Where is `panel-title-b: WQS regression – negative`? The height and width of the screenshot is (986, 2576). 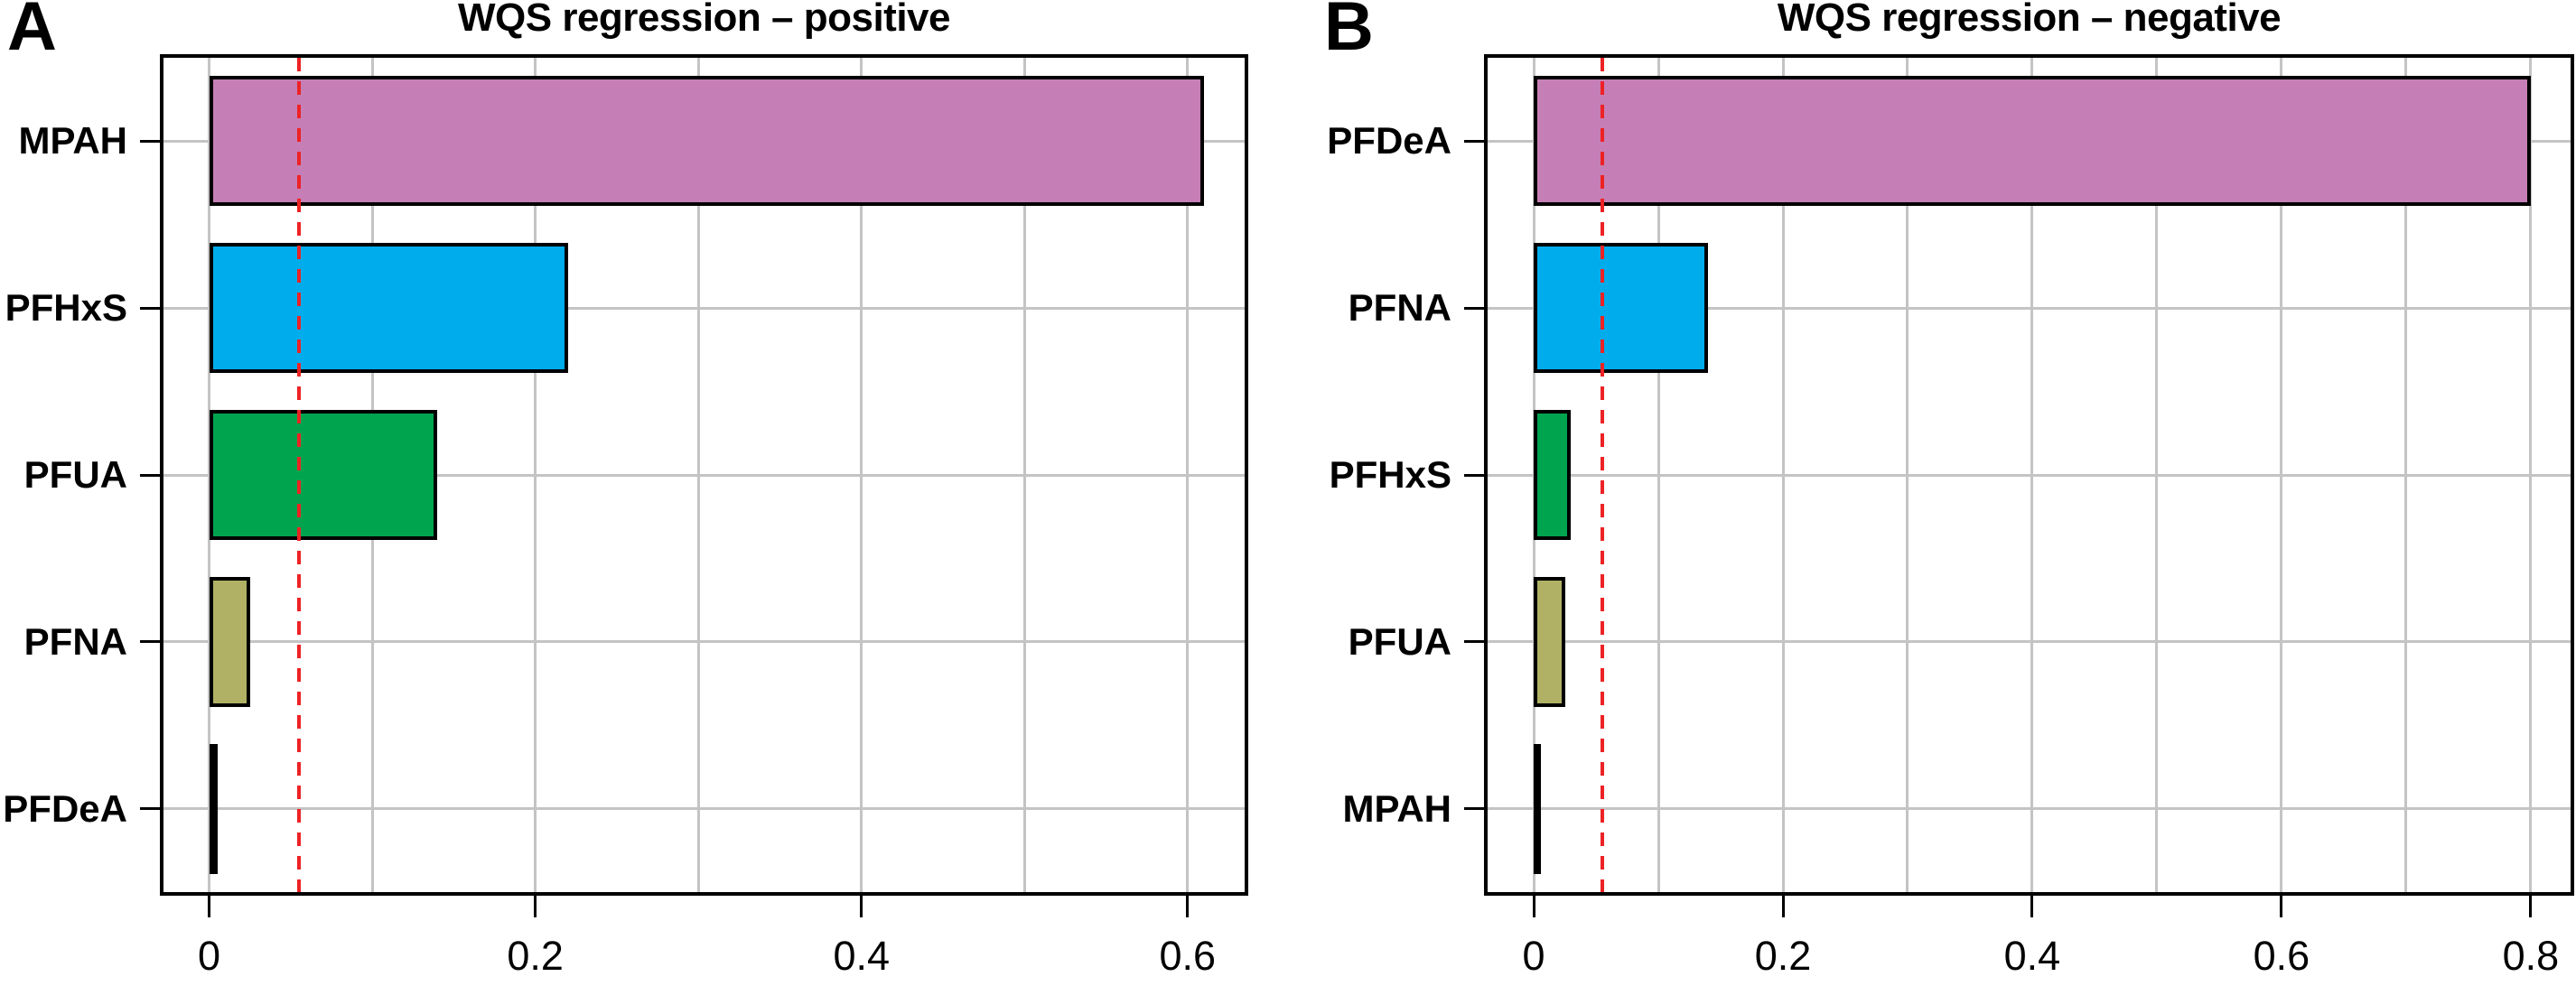 panel-title-b: WQS regression – negative is located at coordinates (2030, 20).